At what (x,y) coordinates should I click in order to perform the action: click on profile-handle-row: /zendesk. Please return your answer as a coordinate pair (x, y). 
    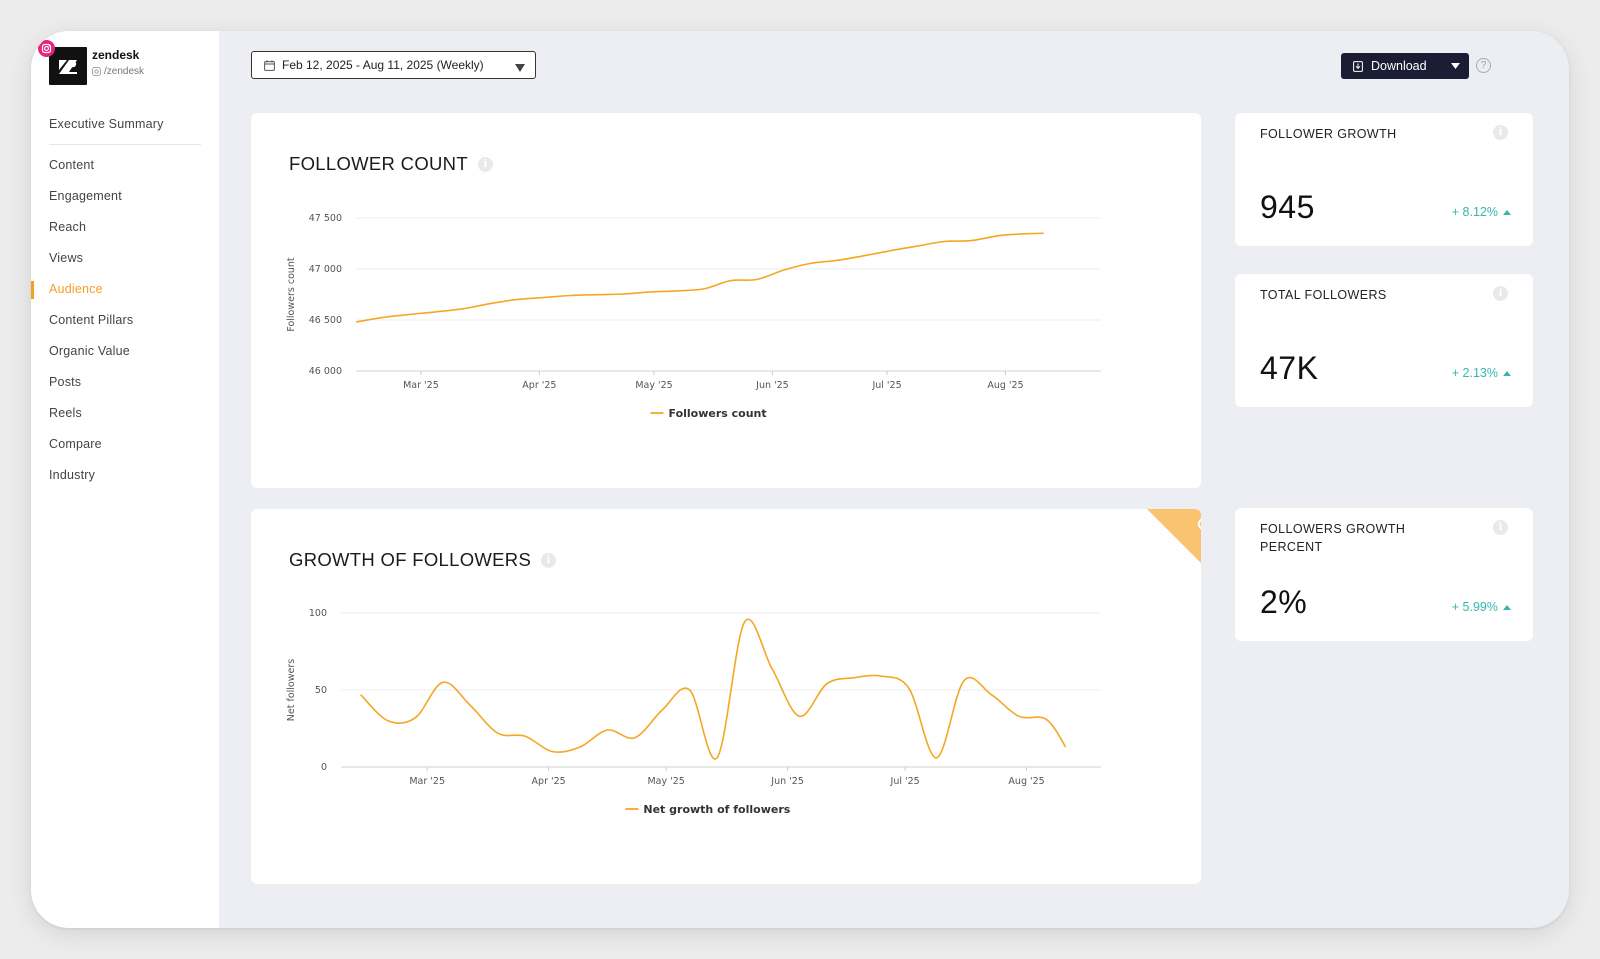
    Looking at the image, I should click on (118, 71).